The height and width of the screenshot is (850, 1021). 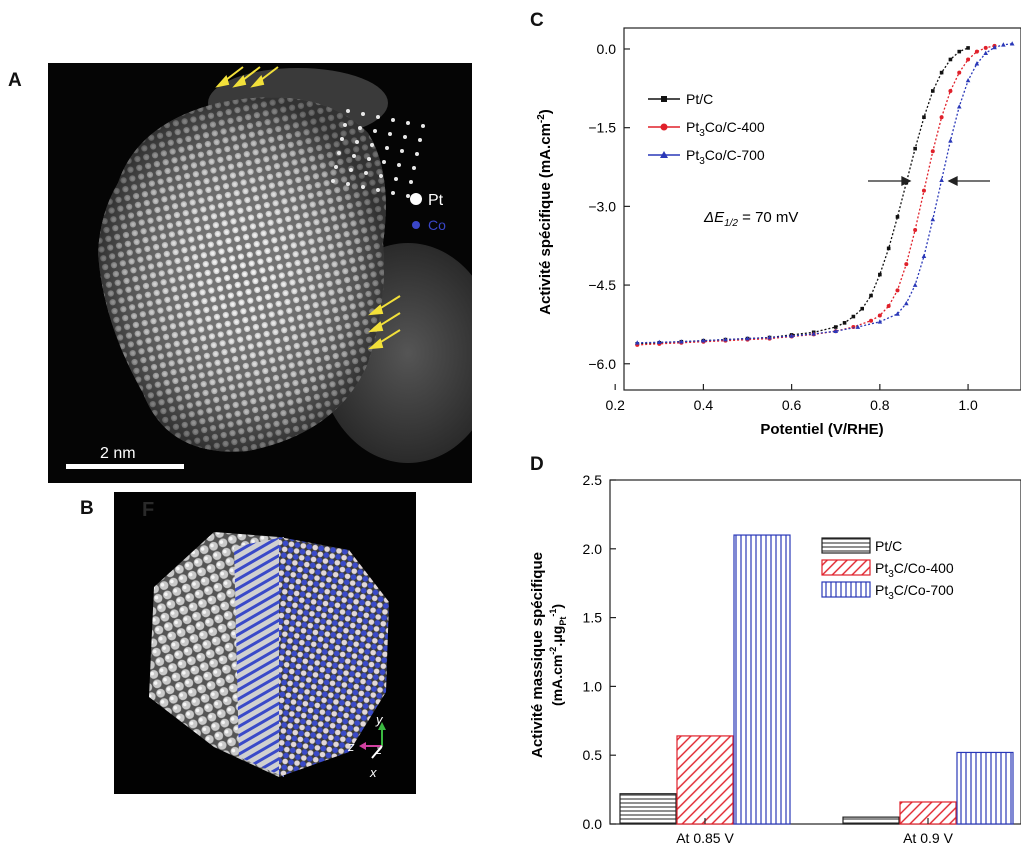 I want to click on x-tick-label: 0.2, so click(x=615, y=405).